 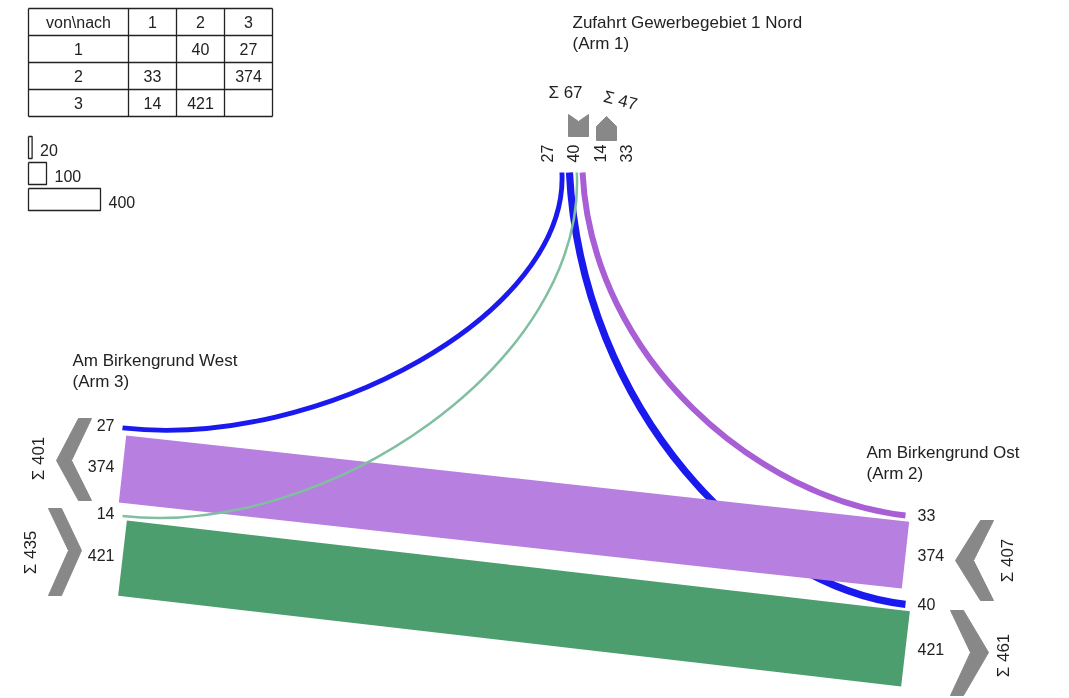 What do you see at coordinates (1003, 655) in the screenshot?
I see `text: Σ 461` at bounding box center [1003, 655].